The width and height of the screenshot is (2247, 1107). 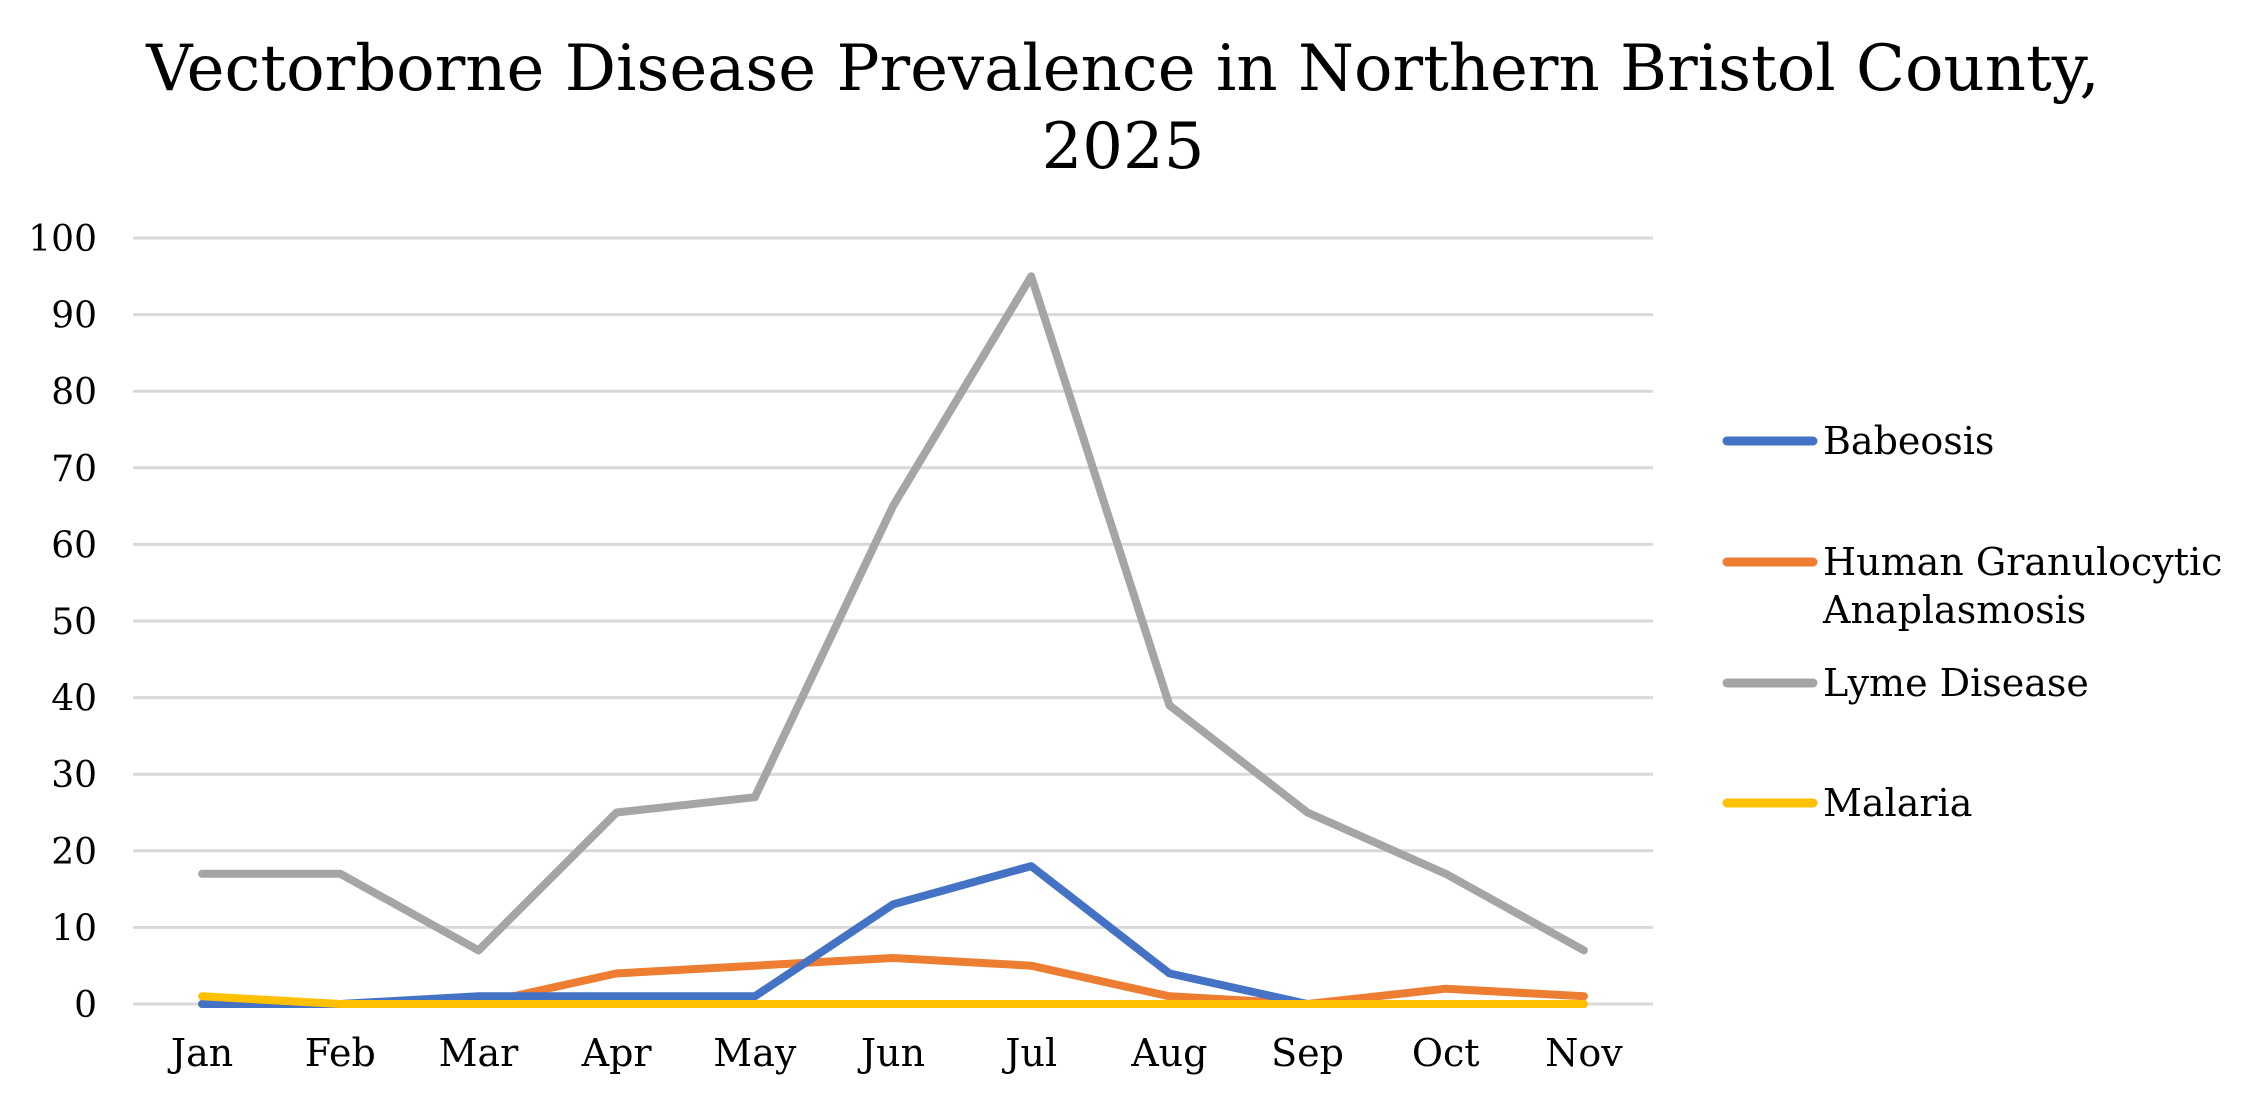 I want to click on legend-label: Malaria, so click(x=1897, y=803).